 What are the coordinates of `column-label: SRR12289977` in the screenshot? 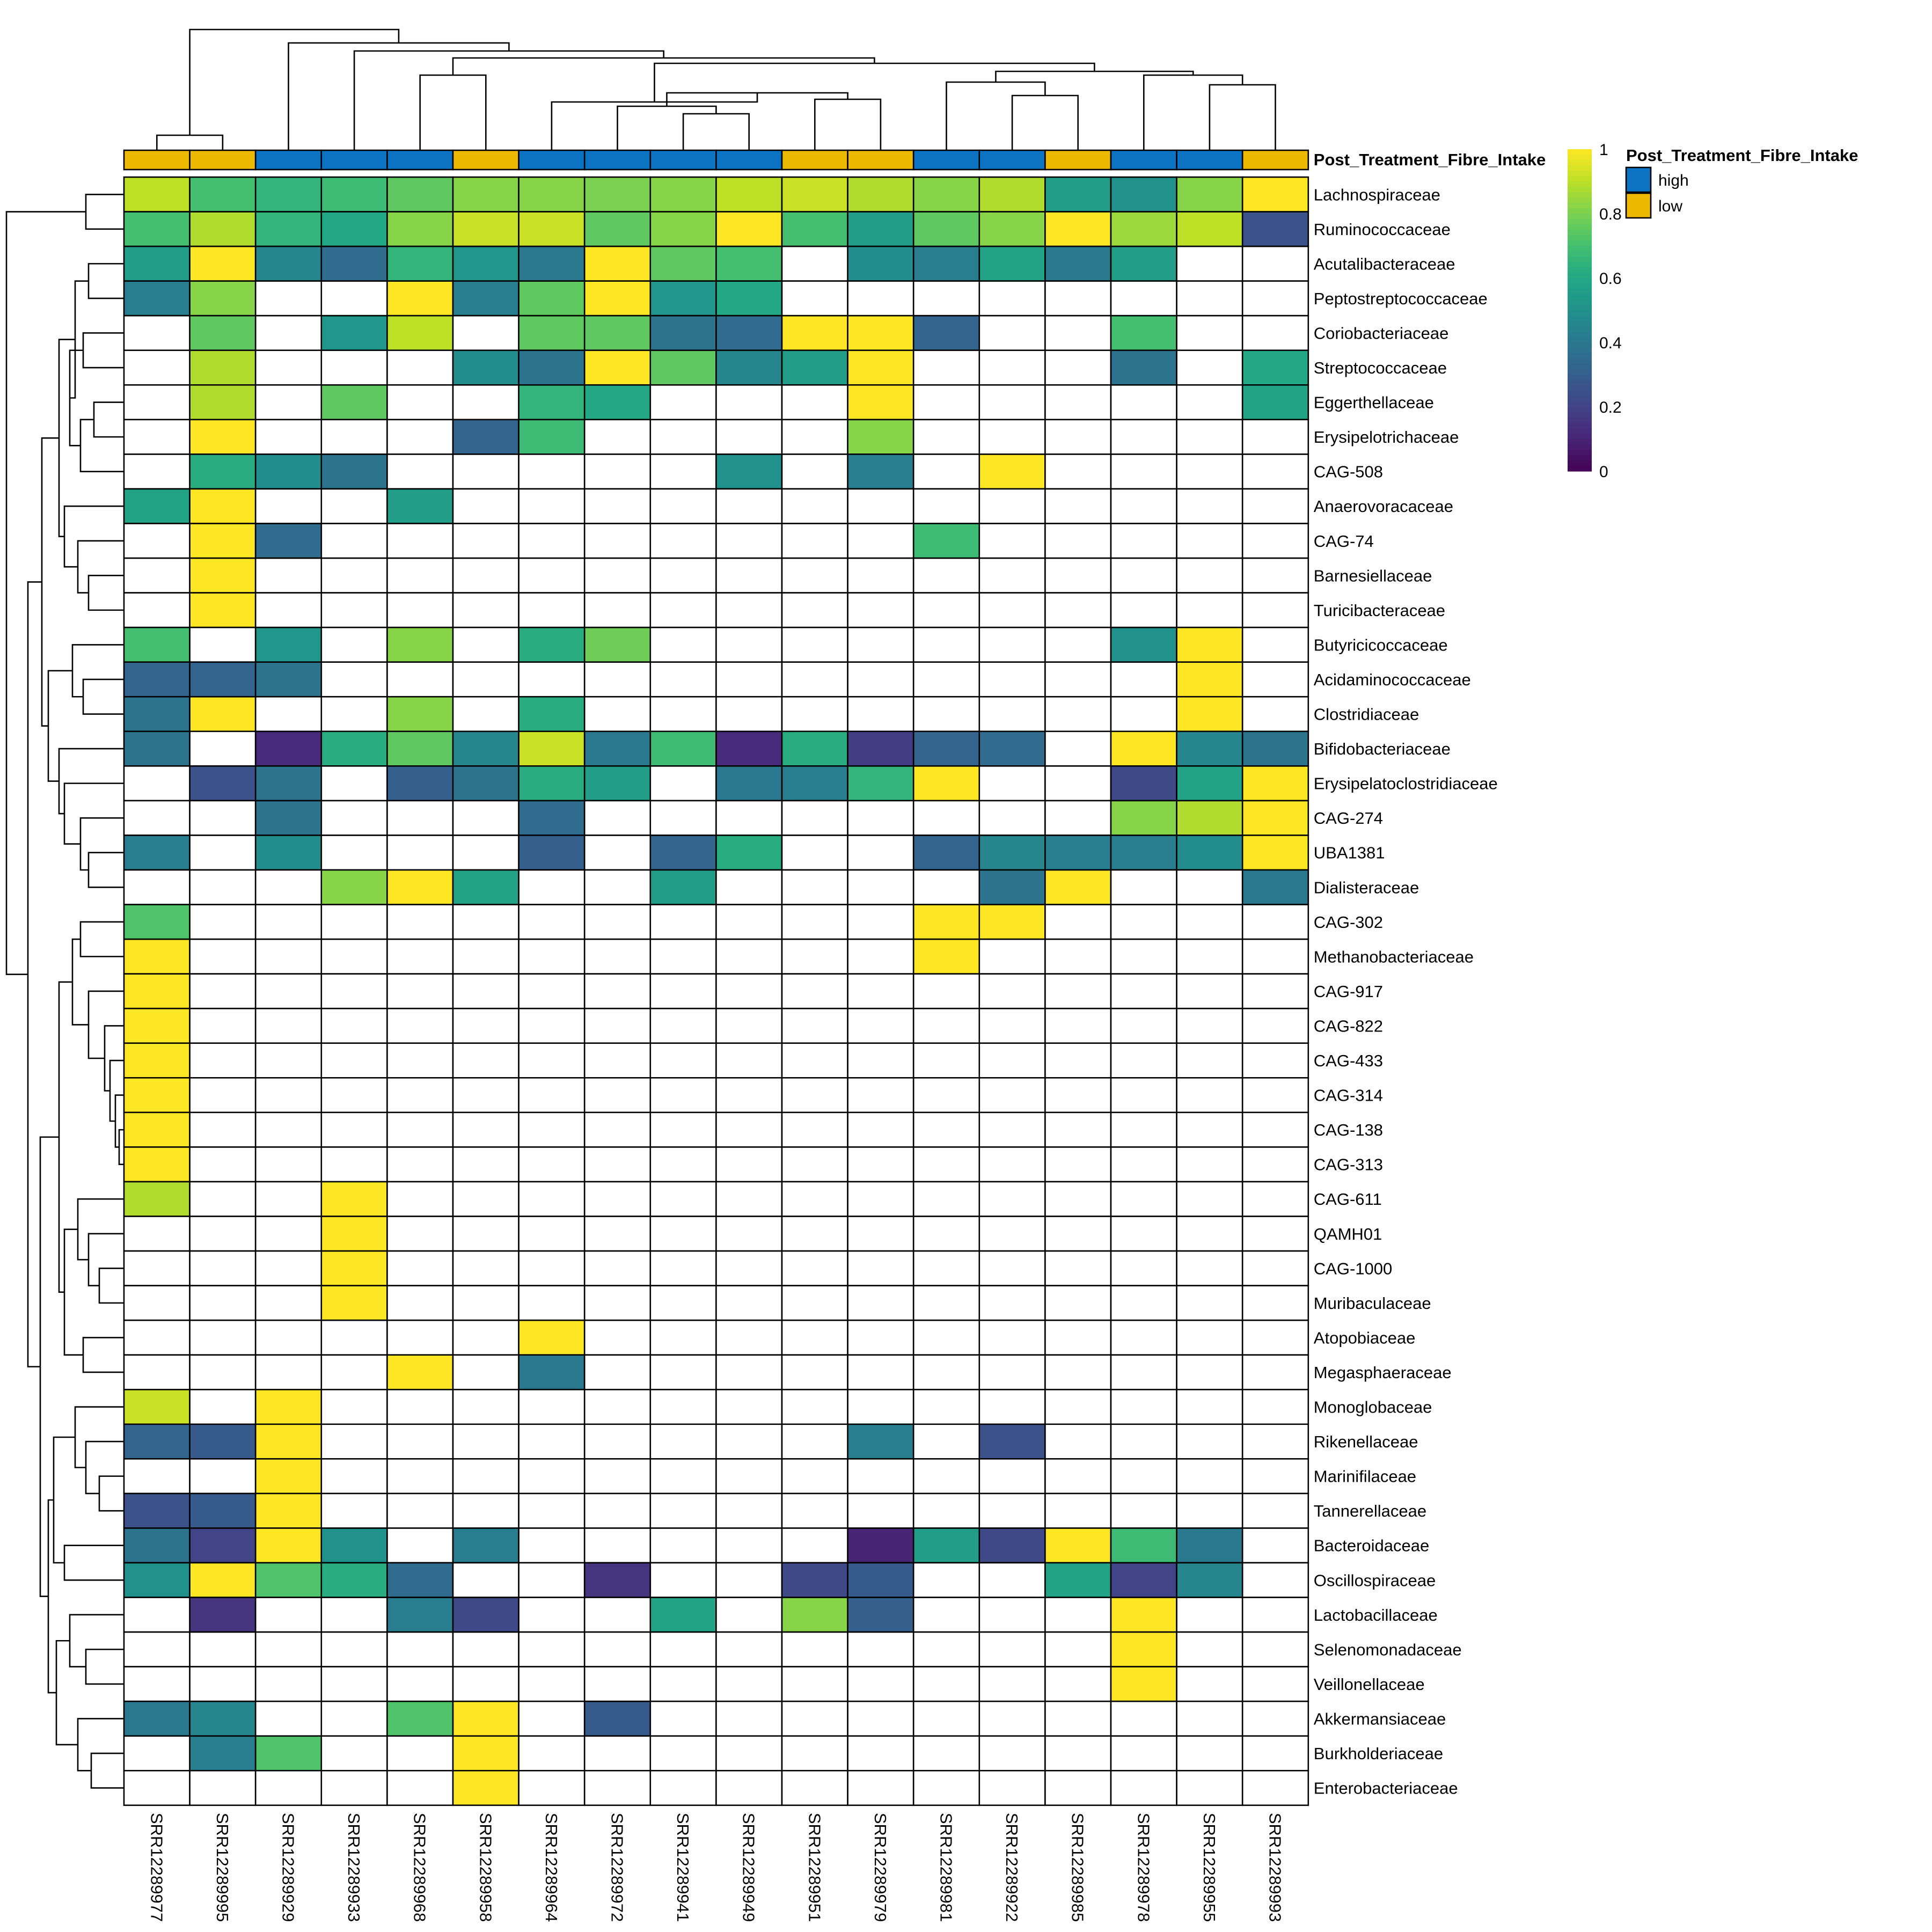 It's located at (156, 1867).